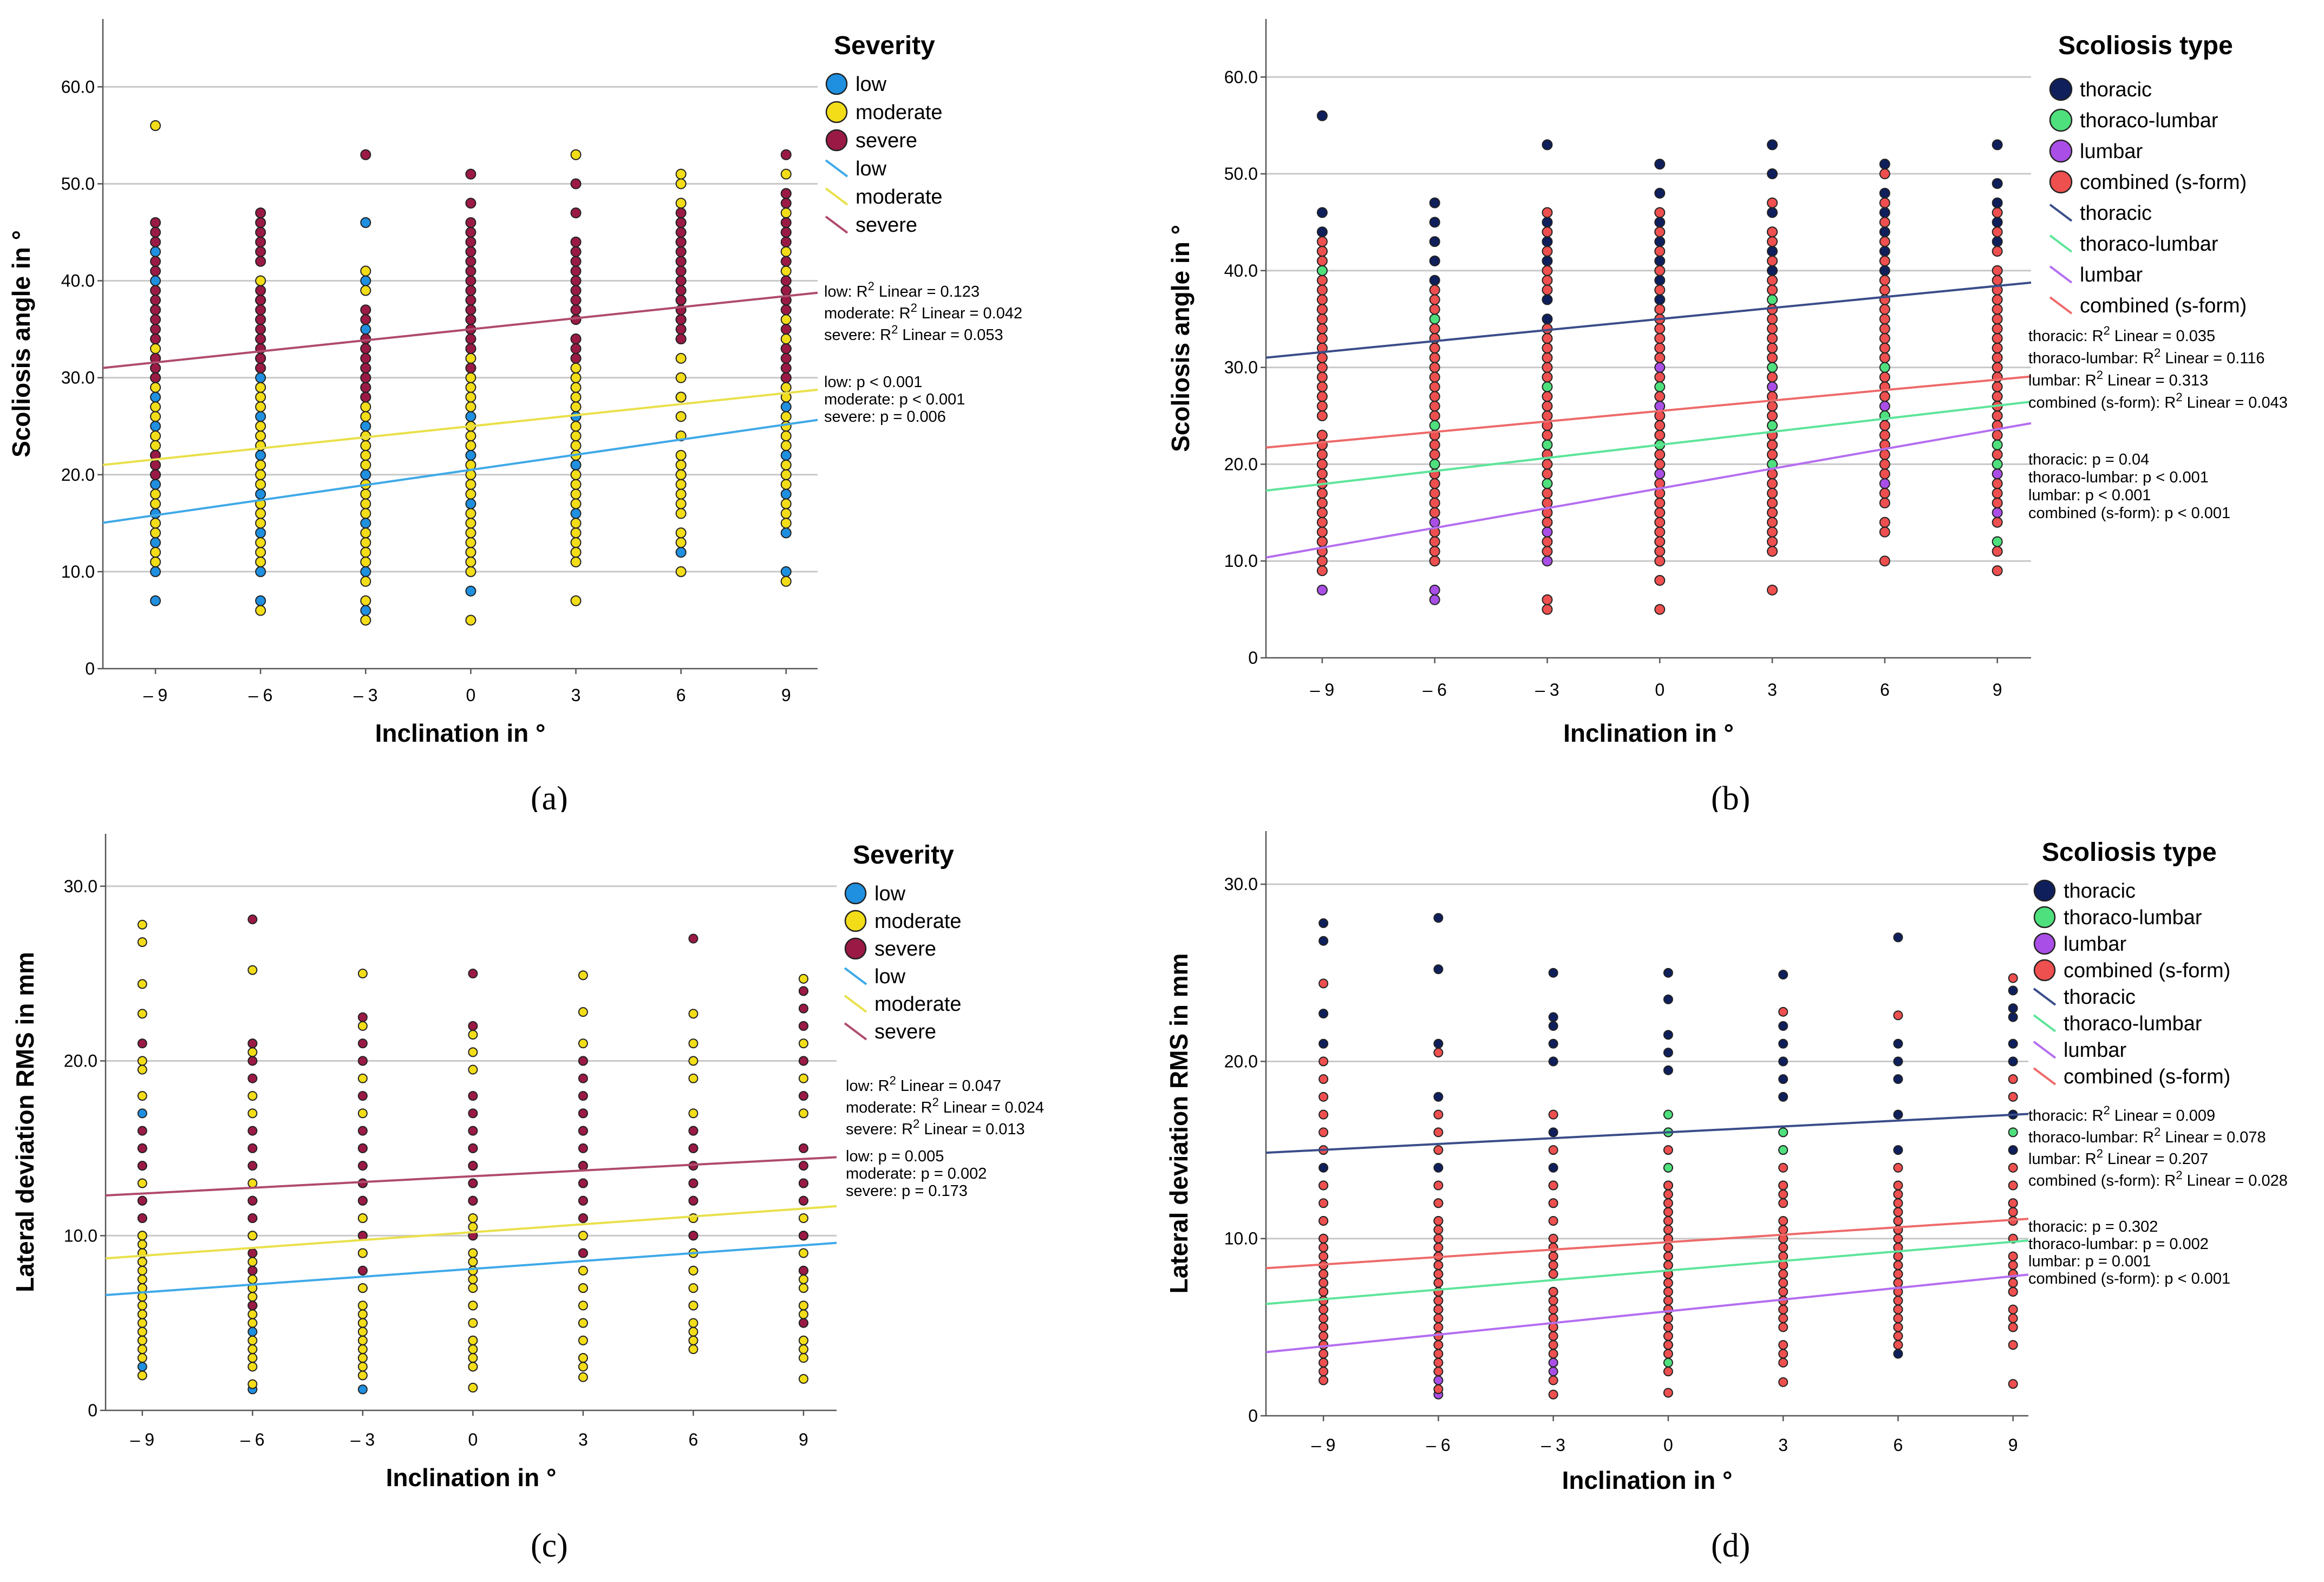 The image size is (2324, 1582). What do you see at coordinates (2088, 459) in the screenshot?
I see `stat-p-b-thoracic: thoracic: p = 0.04` at bounding box center [2088, 459].